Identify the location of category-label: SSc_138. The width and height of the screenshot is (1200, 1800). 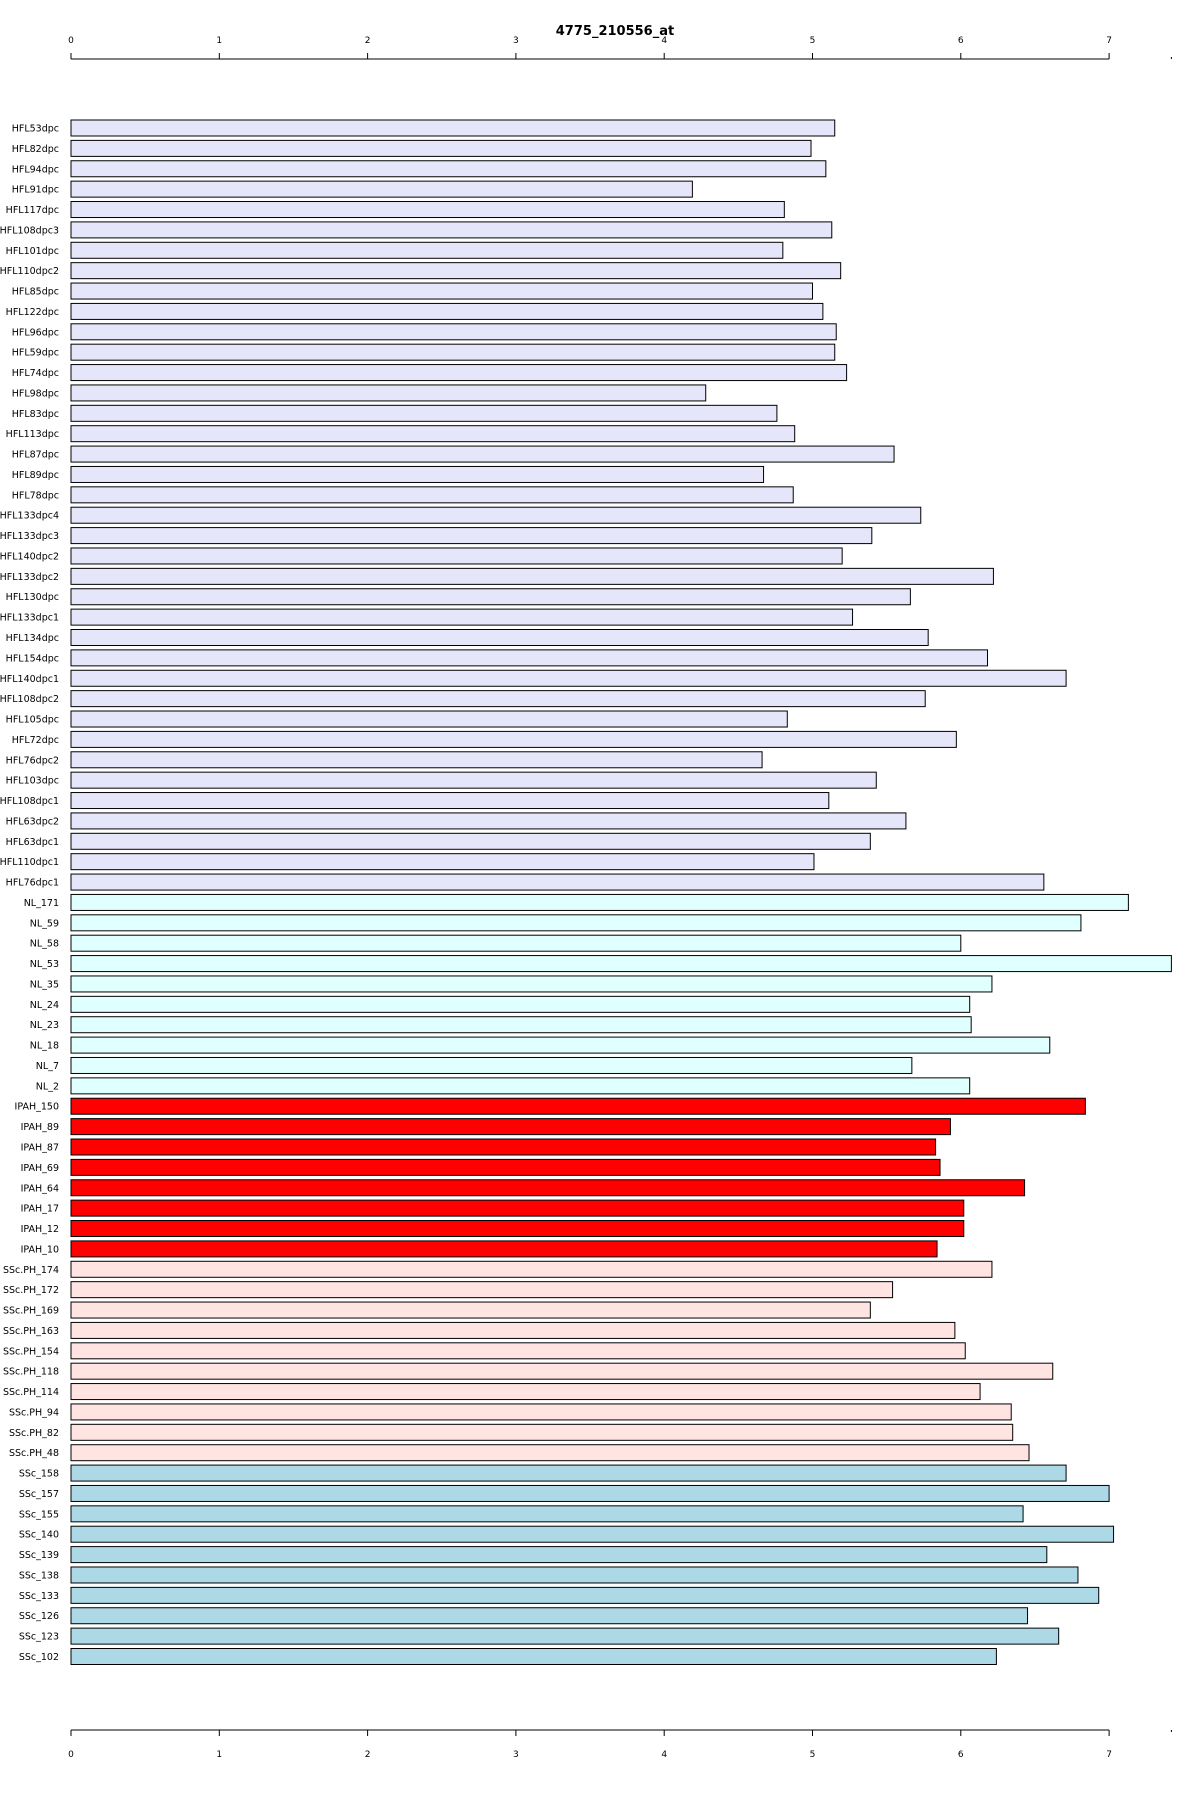
(39, 1575).